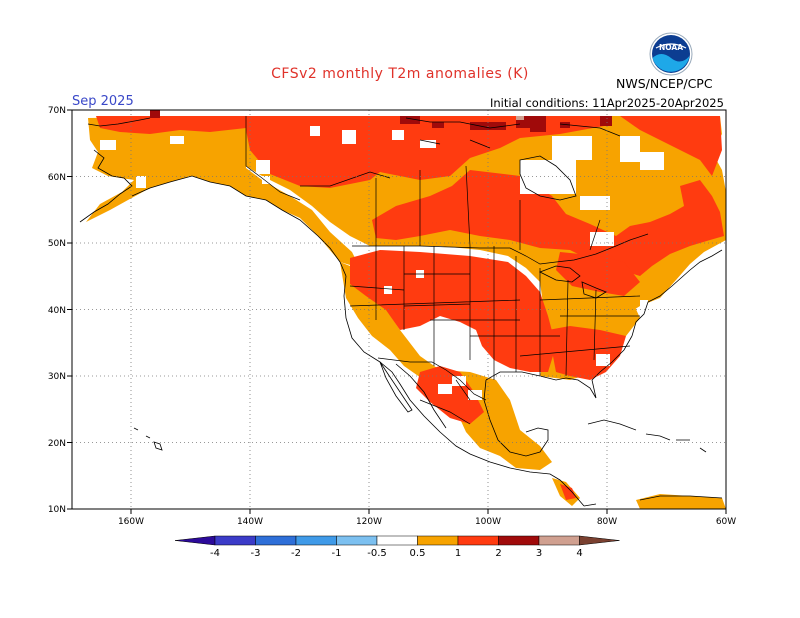  What do you see at coordinates (396, 553) in the screenshot?
I see `legend-tick-labels: -4 -3 -2 -1 -0.5 0.5 1 2 3 4` at bounding box center [396, 553].